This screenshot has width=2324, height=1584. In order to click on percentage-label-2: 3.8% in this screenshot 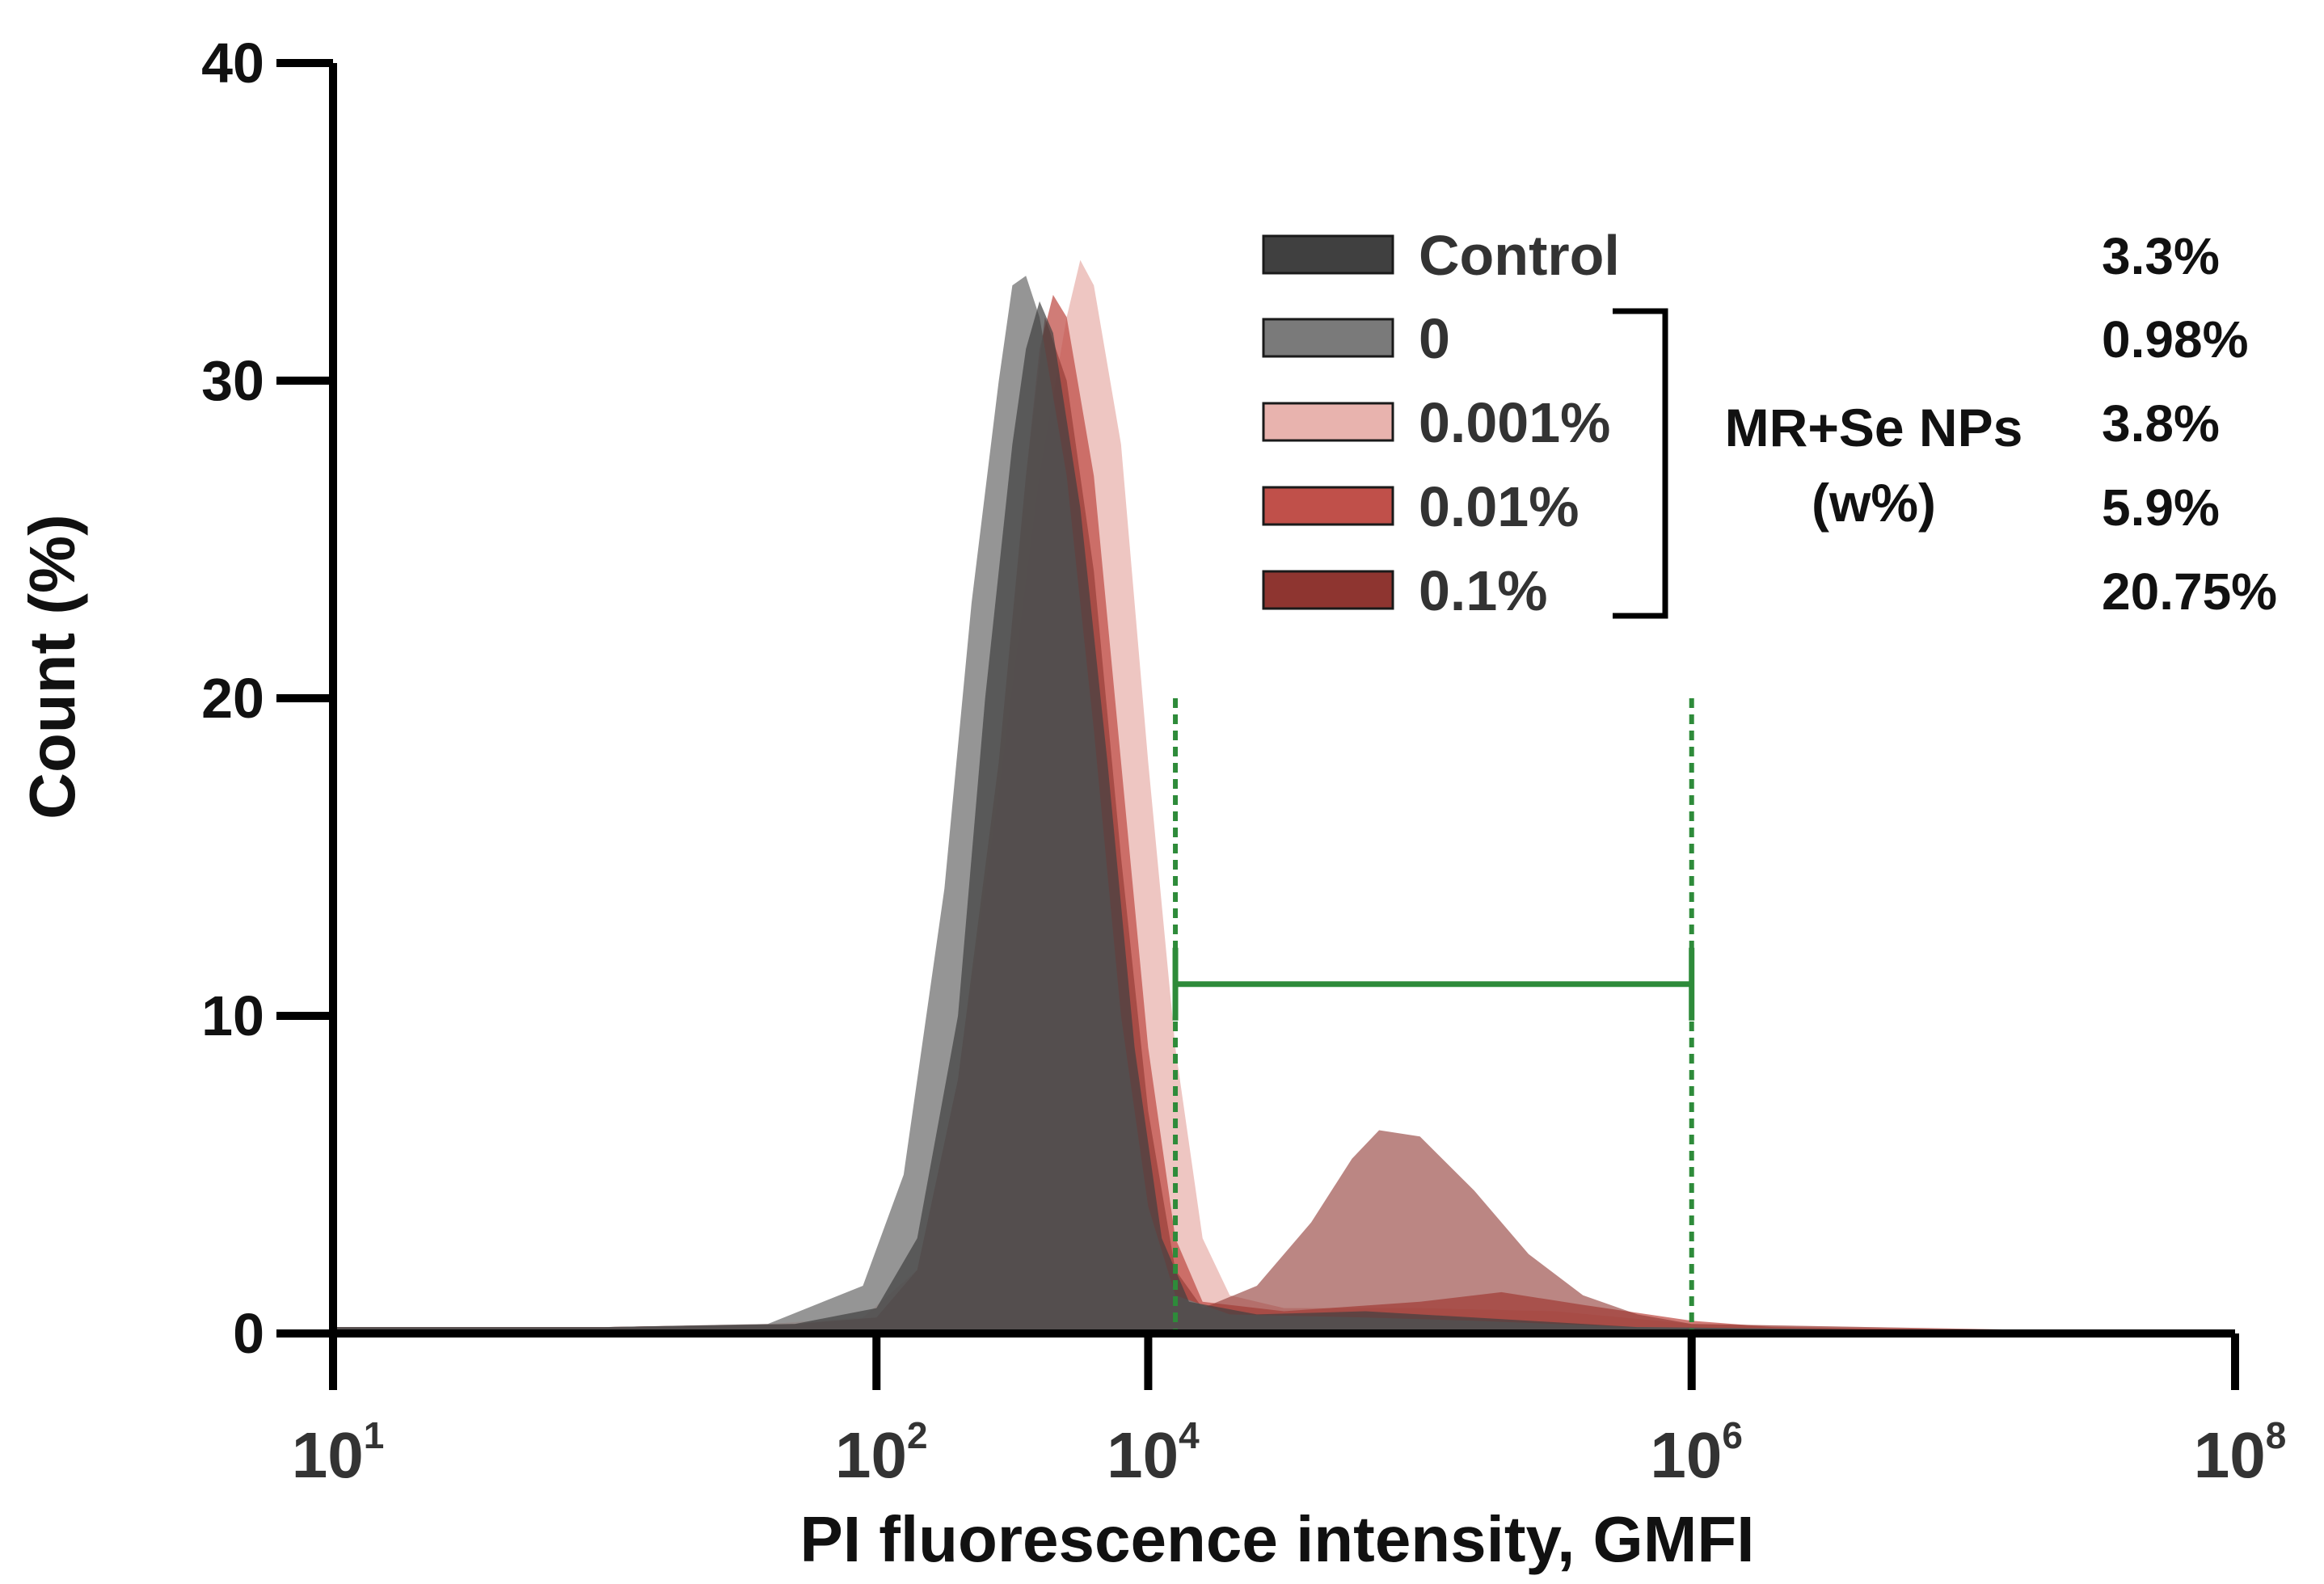, I will do `click(2161, 424)`.